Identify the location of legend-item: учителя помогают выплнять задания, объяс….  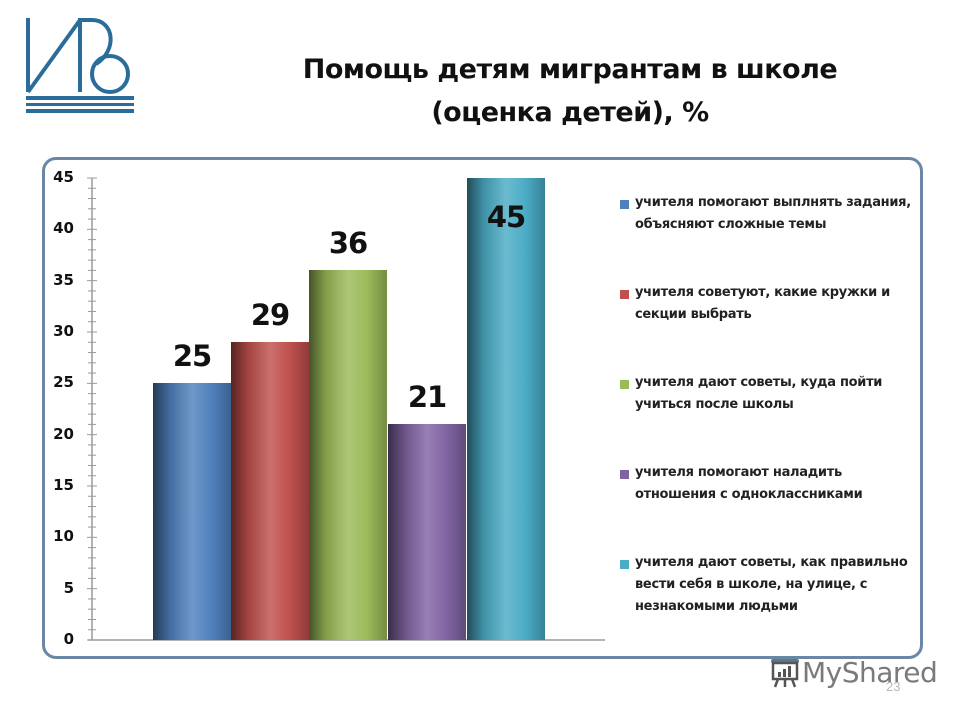
(770, 215).